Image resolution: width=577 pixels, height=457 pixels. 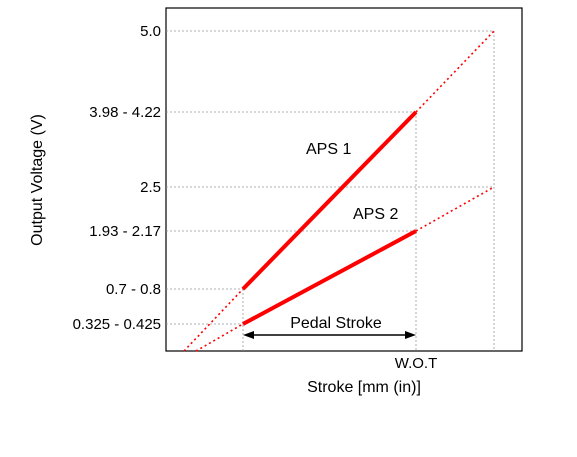 What do you see at coordinates (150, 187) in the screenshot?
I see `y-tick-label-25: 2.5` at bounding box center [150, 187].